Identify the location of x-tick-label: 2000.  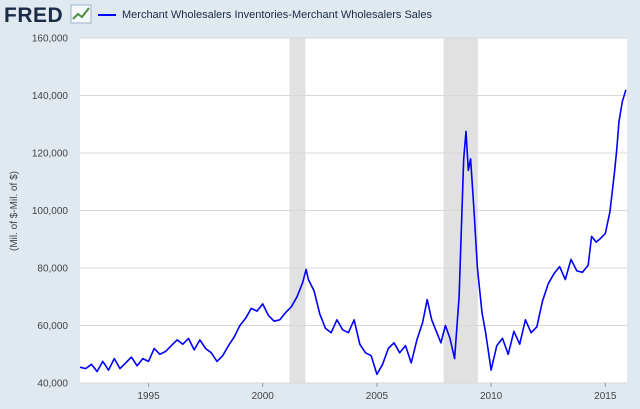
(263, 396).